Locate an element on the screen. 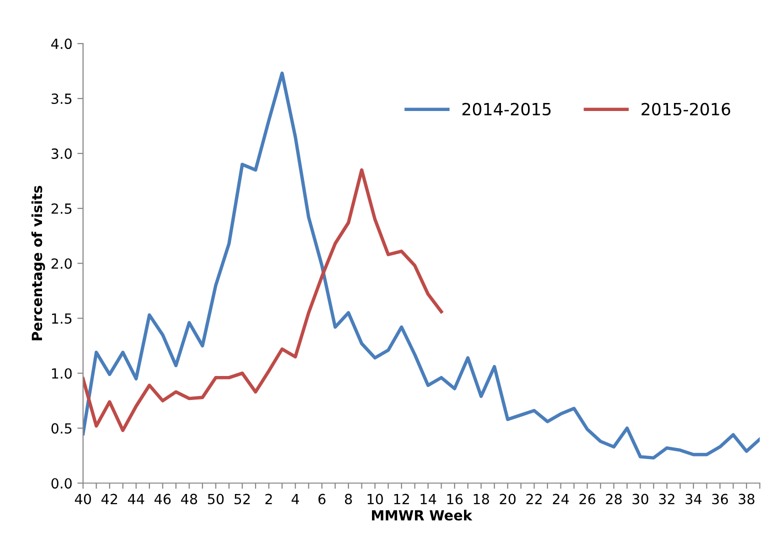  y-tick-label: 3.0 is located at coordinates (62, 153).